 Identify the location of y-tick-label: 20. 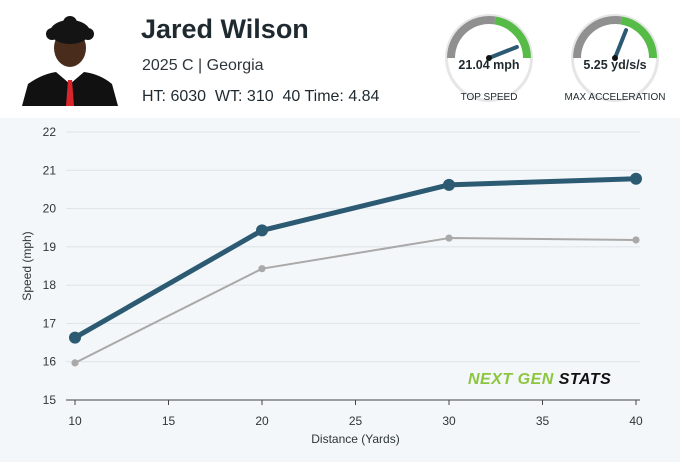
(50, 209).